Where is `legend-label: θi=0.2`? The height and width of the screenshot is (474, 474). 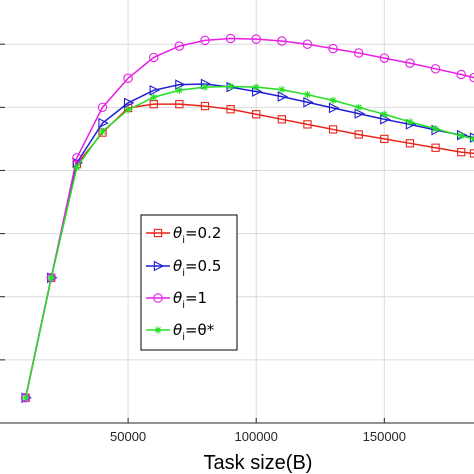 legend-label: θi=0.2 is located at coordinates (197, 235).